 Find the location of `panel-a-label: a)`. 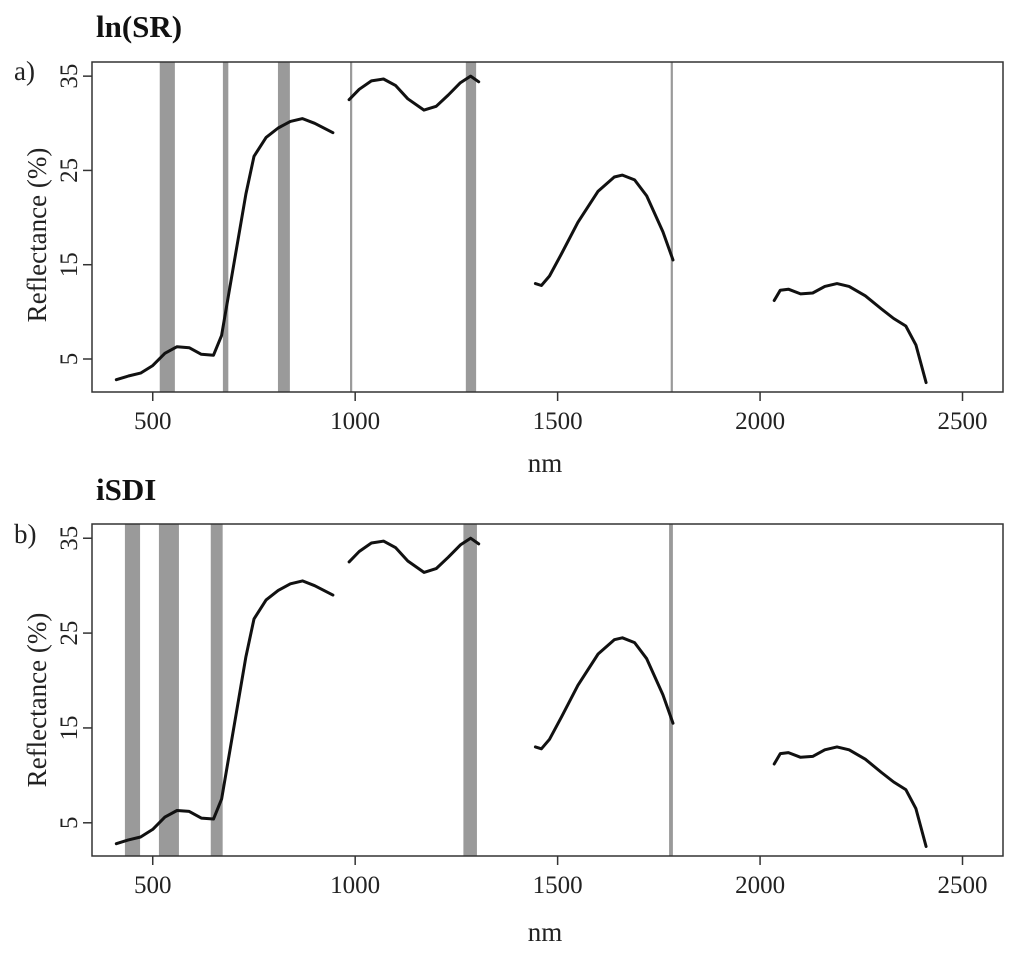

panel-a-label: a) is located at coordinates (24, 71).